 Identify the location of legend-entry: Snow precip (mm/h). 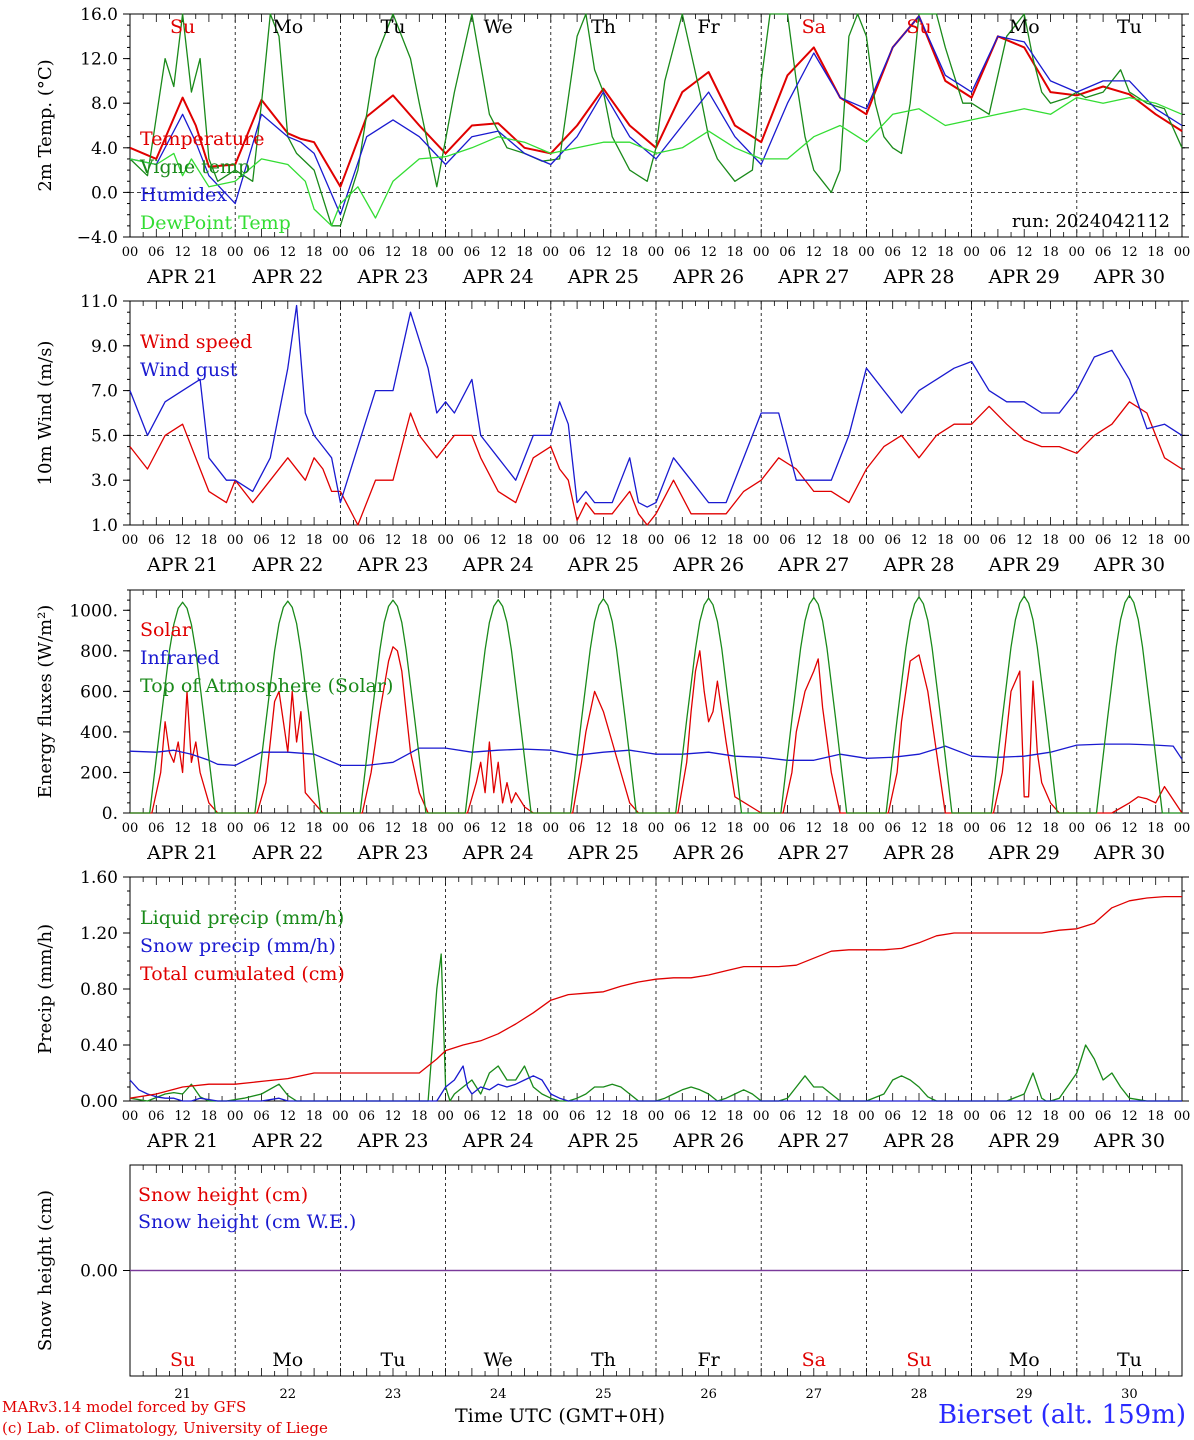
(238, 946).